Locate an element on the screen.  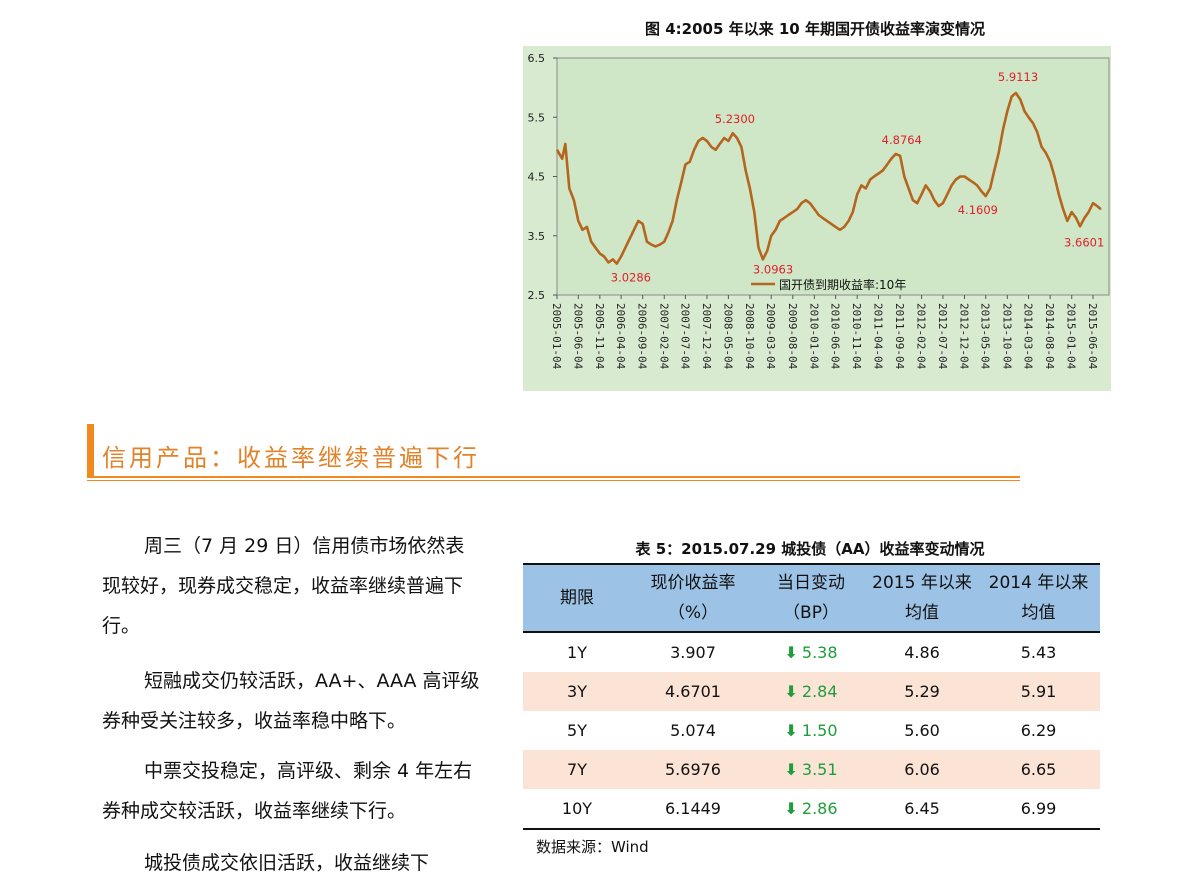
y-tick-label: 3.5 is located at coordinates (537, 236).